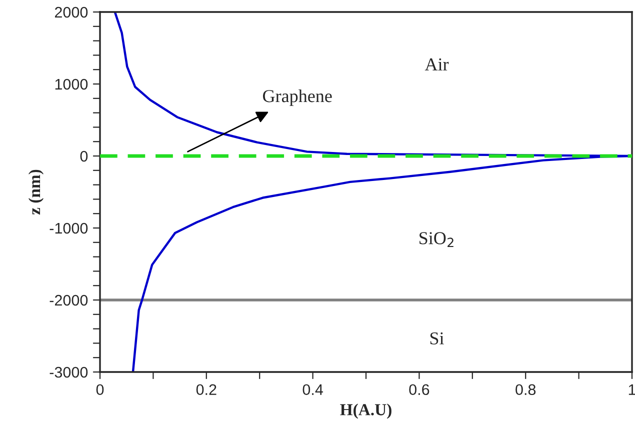 The width and height of the screenshot is (635, 447). Describe the element at coordinates (69, 372) in the screenshot. I see `y-tick-label: -3000` at that location.